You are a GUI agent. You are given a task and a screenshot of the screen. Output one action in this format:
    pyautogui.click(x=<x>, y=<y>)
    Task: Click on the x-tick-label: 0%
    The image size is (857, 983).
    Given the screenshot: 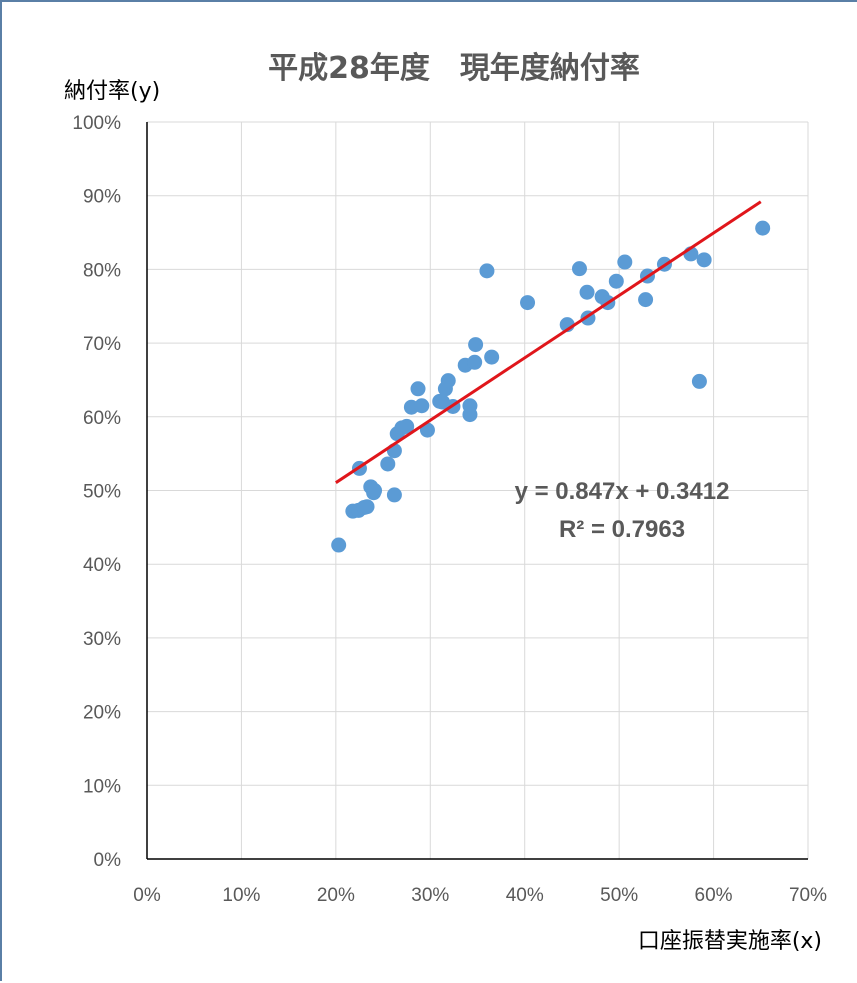 What is the action you would take?
    pyautogui.click(x=147, y=895)
    